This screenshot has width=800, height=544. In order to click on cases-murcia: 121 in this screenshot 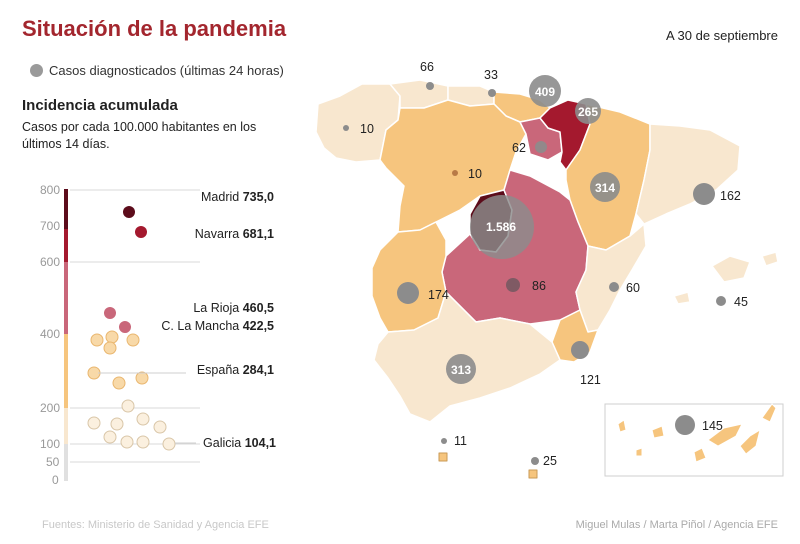, I will do `click(590, 380)`.